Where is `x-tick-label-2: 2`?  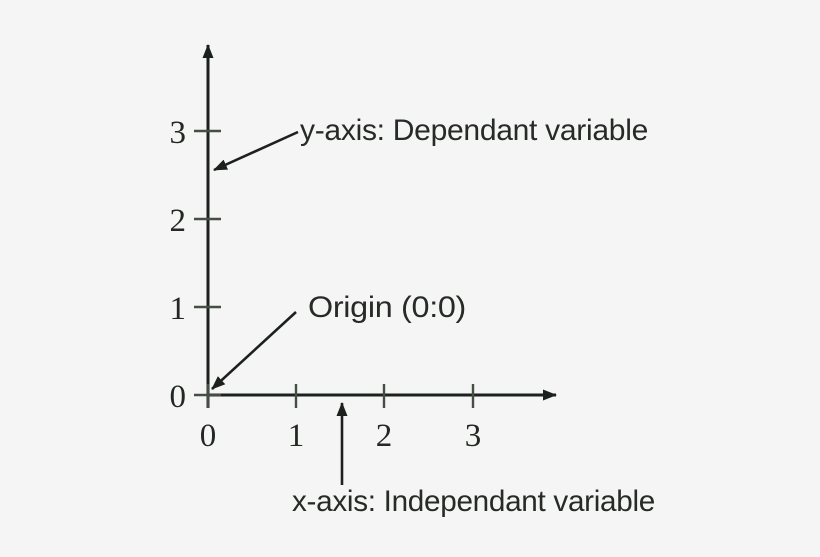 x-tick-label-2: 2 is located at coordinates (384, 436).